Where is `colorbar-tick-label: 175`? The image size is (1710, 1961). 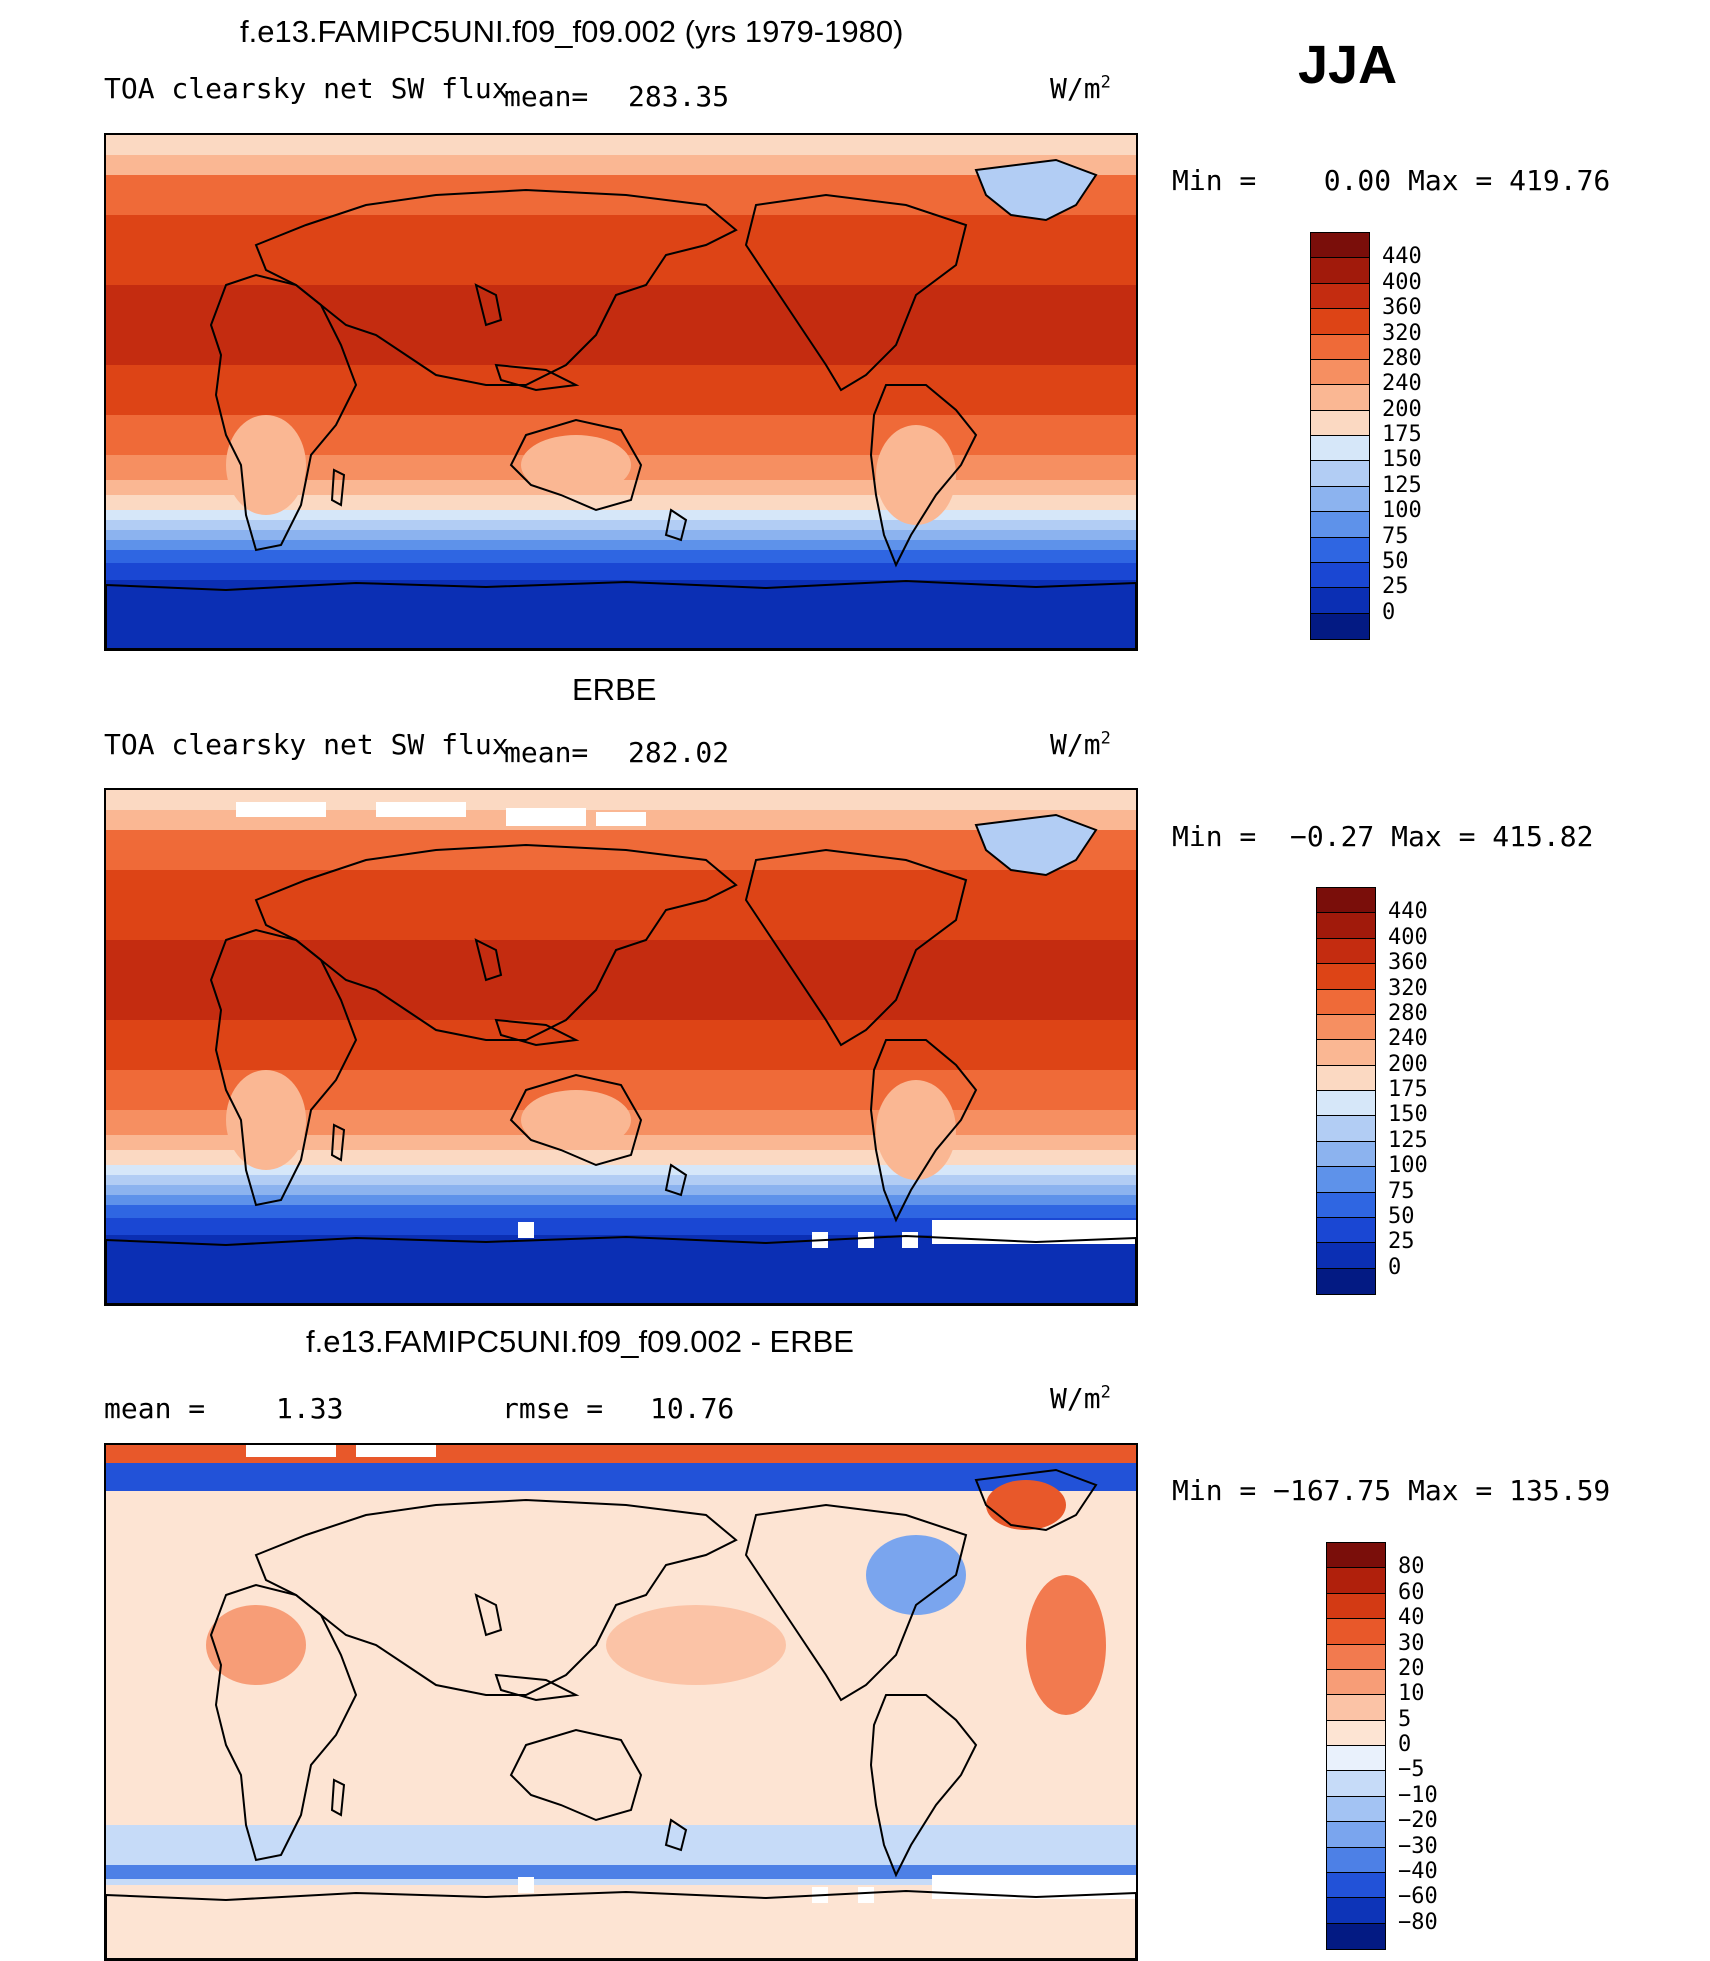
colorbar-tick-label: 175 is located at coordinates (1408, 1089).